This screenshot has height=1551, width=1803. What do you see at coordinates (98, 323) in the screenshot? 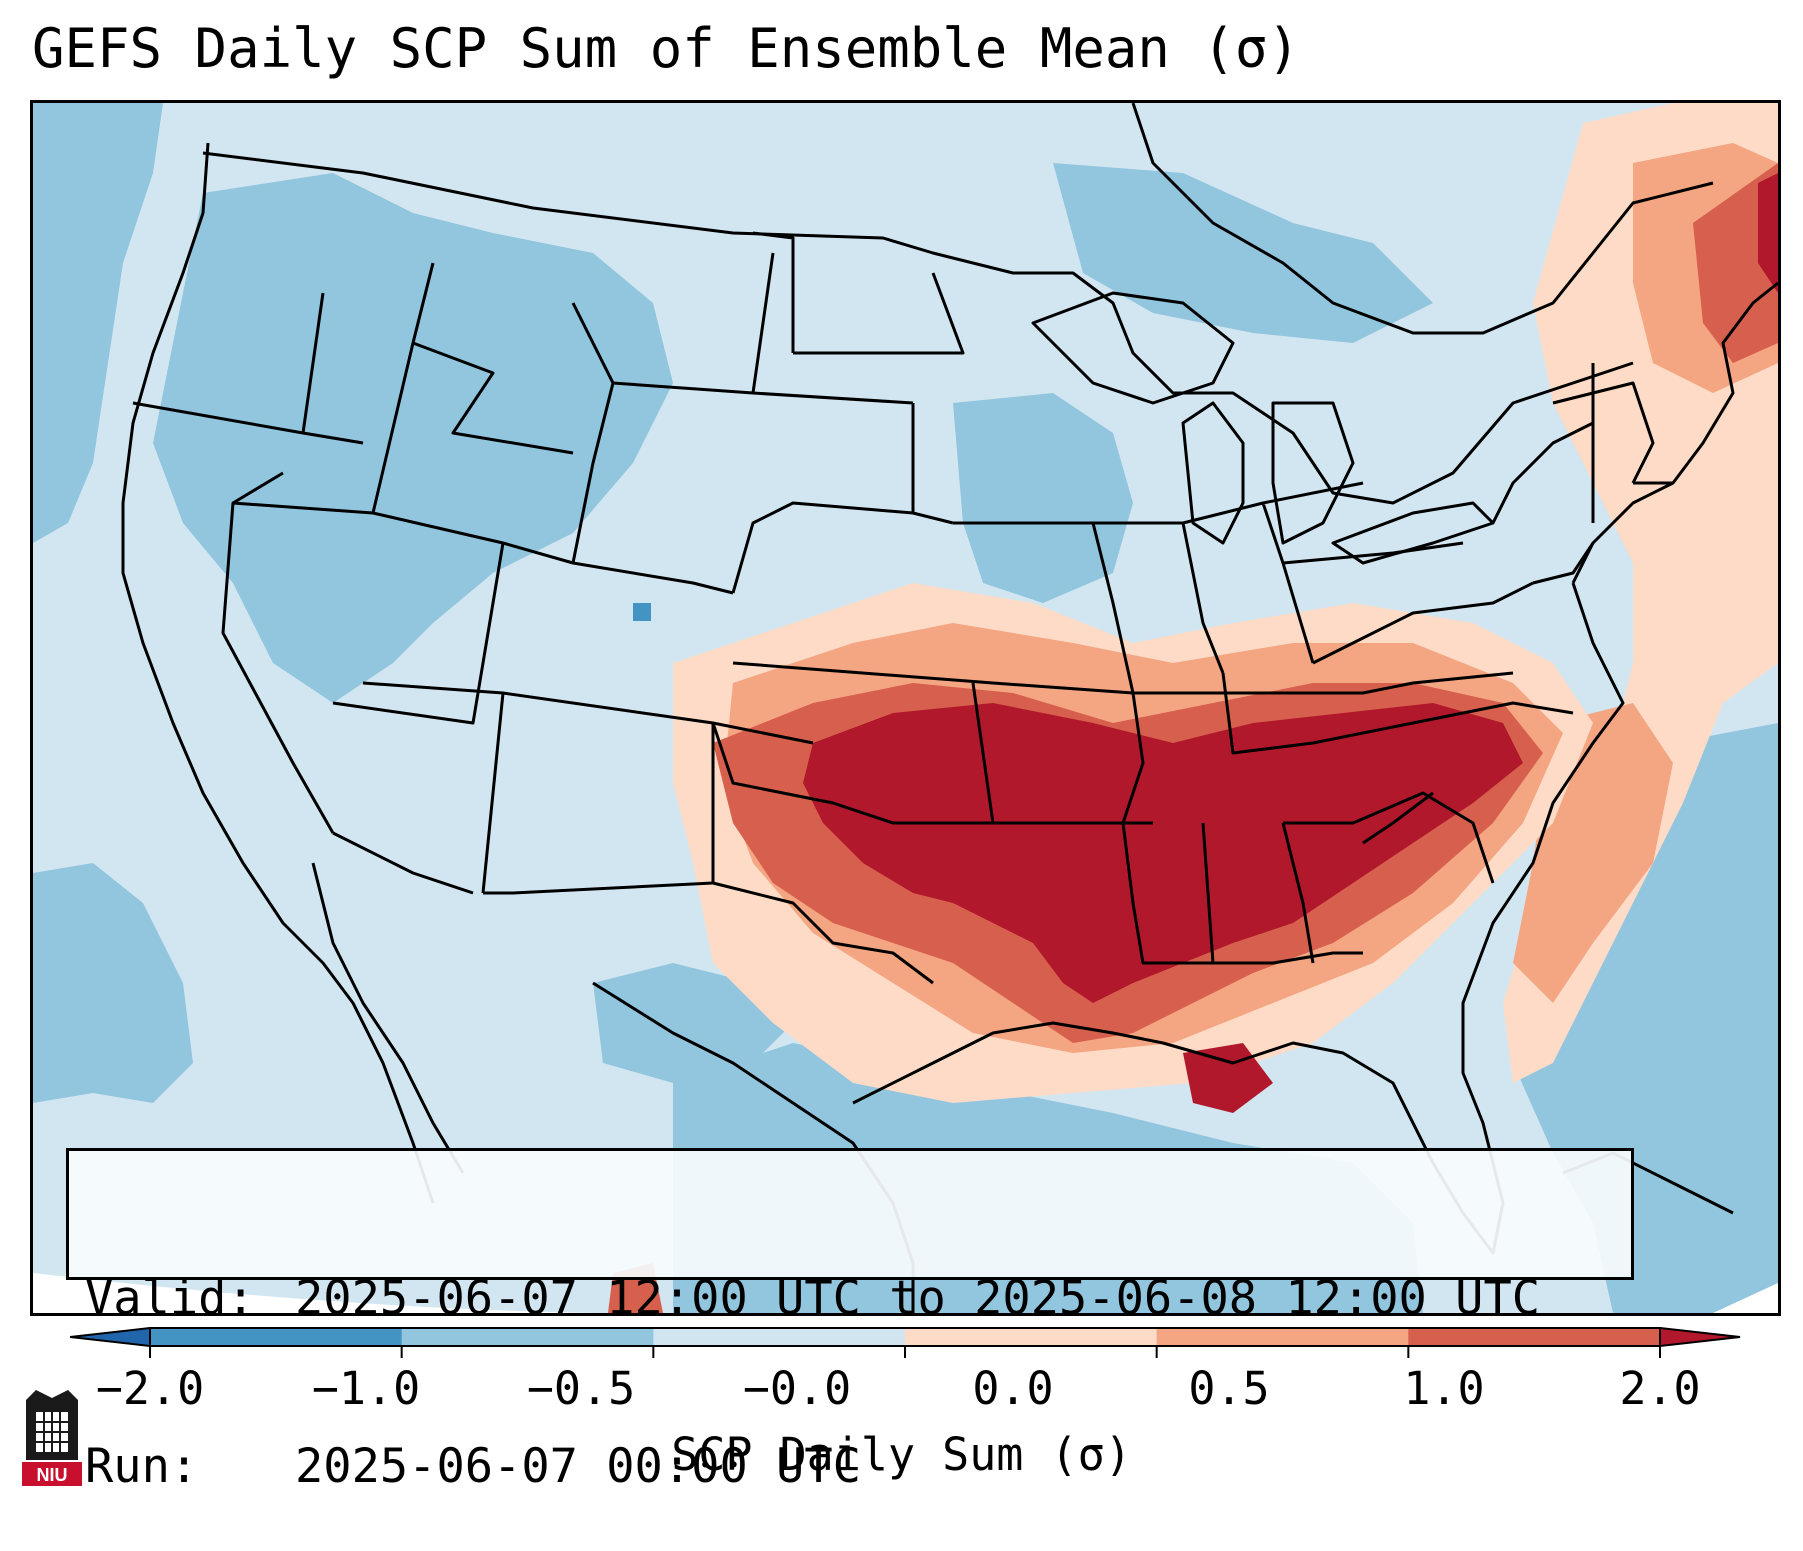
I see `pacific-low-anomaly` at bounding box center [98, 323].